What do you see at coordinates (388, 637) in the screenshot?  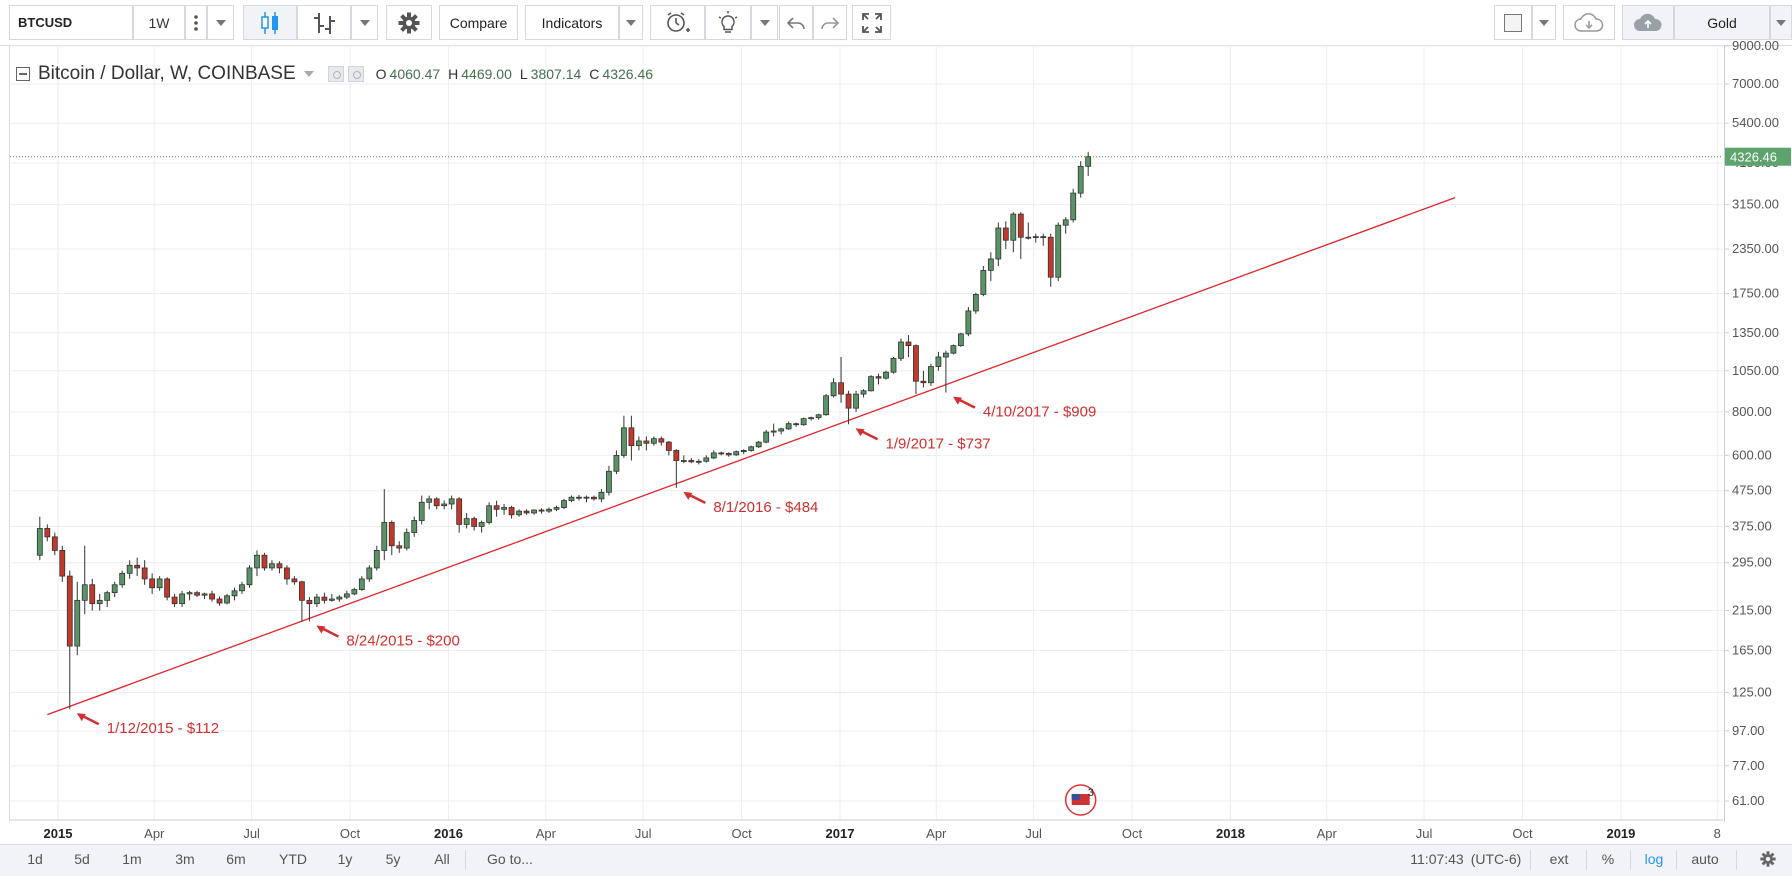 I see `annotation: 8/24/2015 - $200` at bounding box center [388, 637].